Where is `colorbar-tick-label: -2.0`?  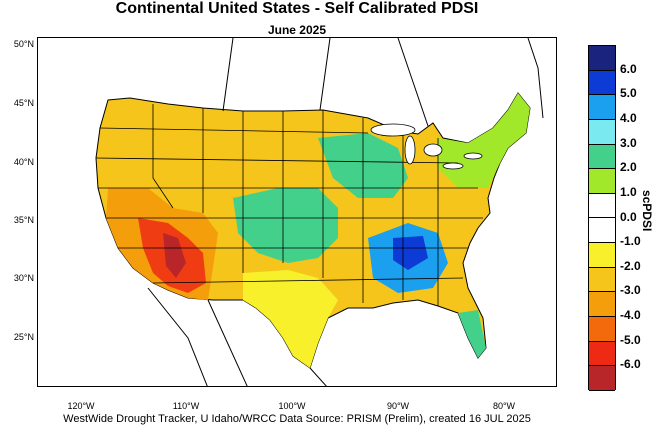 colorbar-tick-label: -2.0 is located at coordinates (630, 265).